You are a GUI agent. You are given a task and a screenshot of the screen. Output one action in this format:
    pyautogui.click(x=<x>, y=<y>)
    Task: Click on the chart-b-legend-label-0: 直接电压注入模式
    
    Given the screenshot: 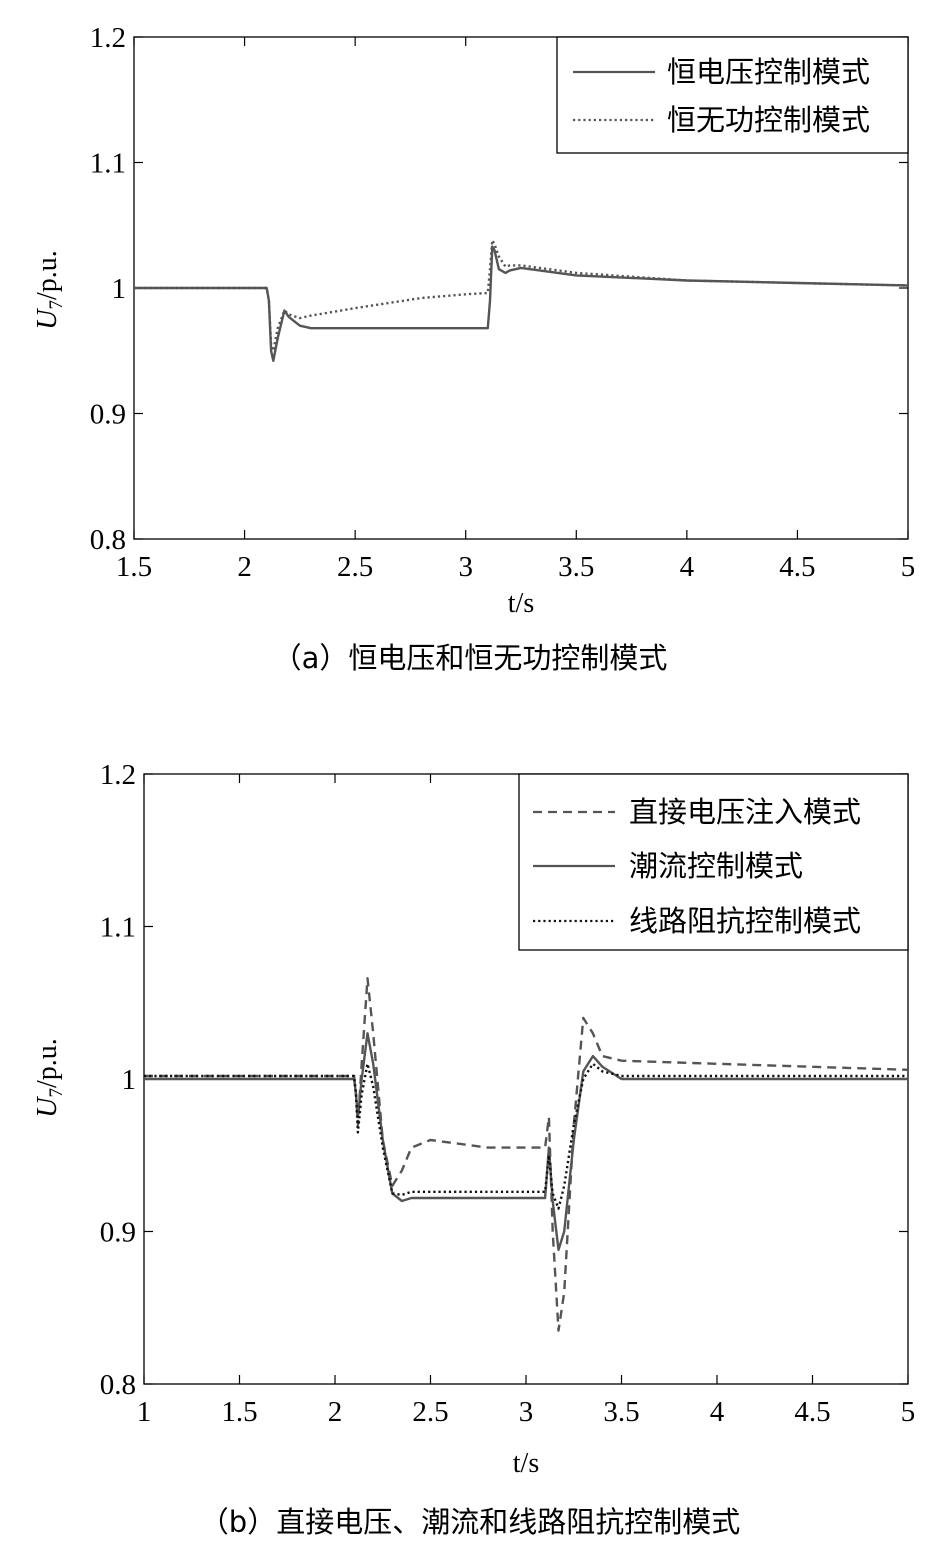 What is the action you would take?
    pyautogui.click(x=745, y=812)
    